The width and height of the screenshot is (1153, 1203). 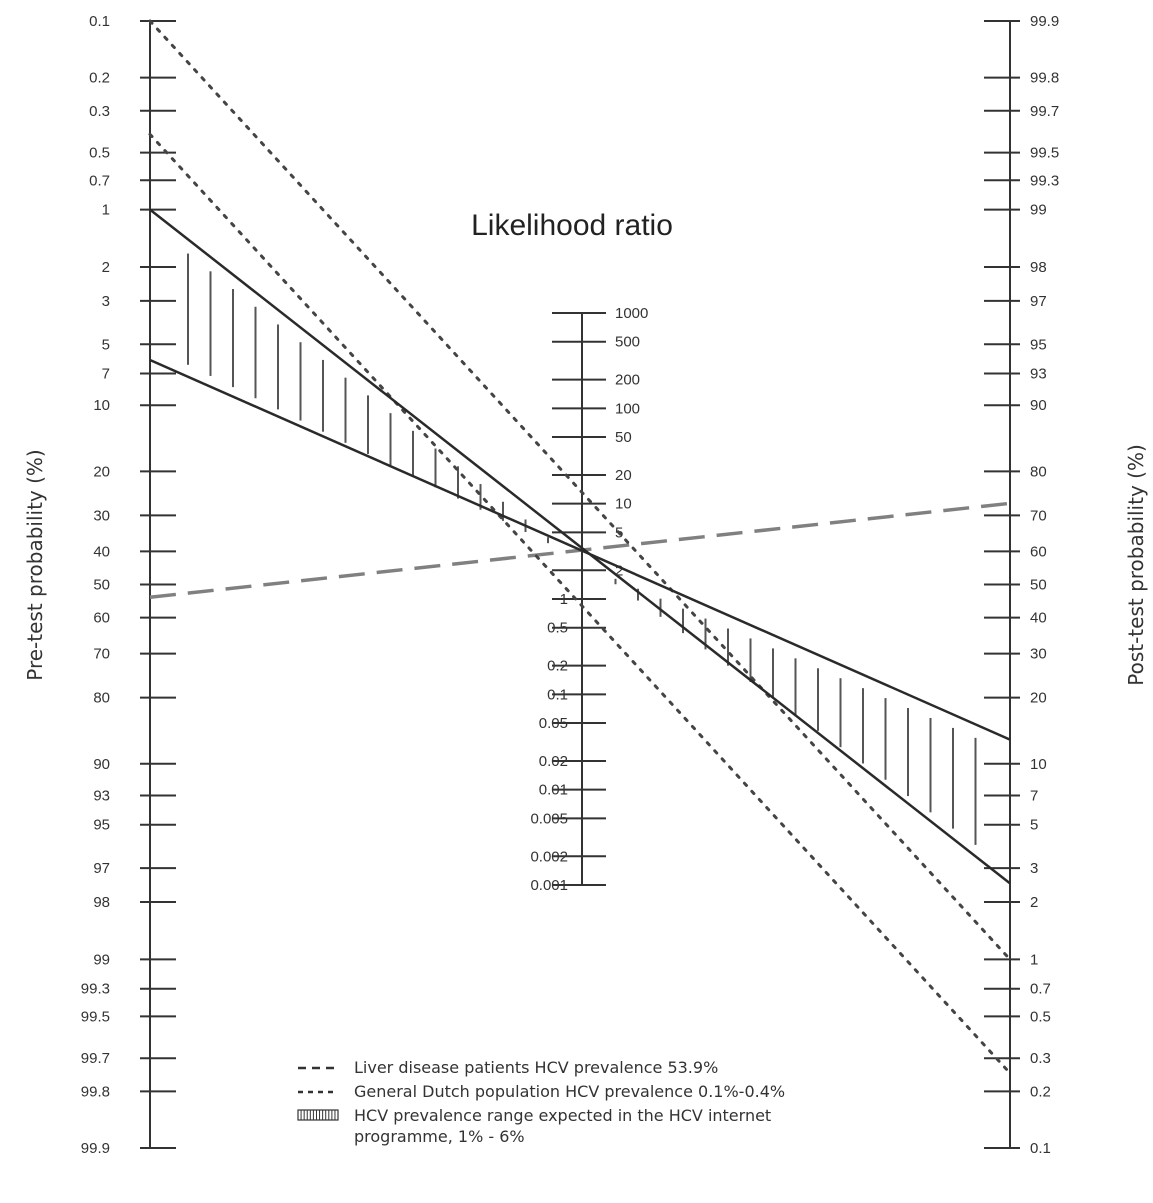 What do you see at coordinates (572, 225) in the screenshot?
I see `chart-title: Likelihood ratio` at bounding box center [572, 225].